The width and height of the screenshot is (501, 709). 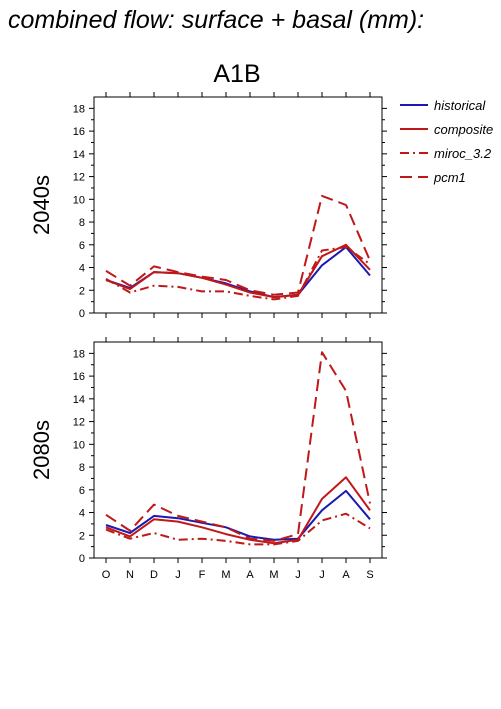 I want to click on x-tick-label: F, so click(x=202, y=575).